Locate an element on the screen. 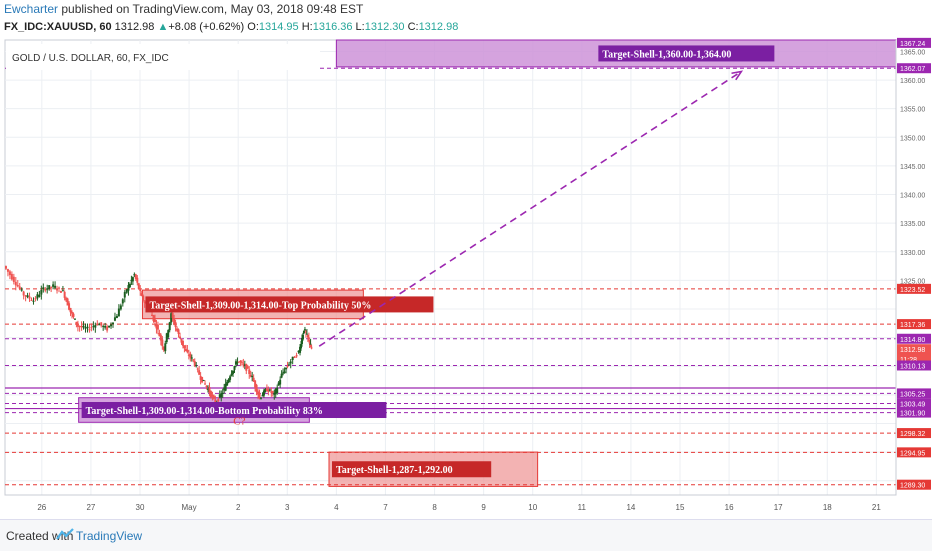  tradingview-link: TradingView is located at coordinates (109, 536).